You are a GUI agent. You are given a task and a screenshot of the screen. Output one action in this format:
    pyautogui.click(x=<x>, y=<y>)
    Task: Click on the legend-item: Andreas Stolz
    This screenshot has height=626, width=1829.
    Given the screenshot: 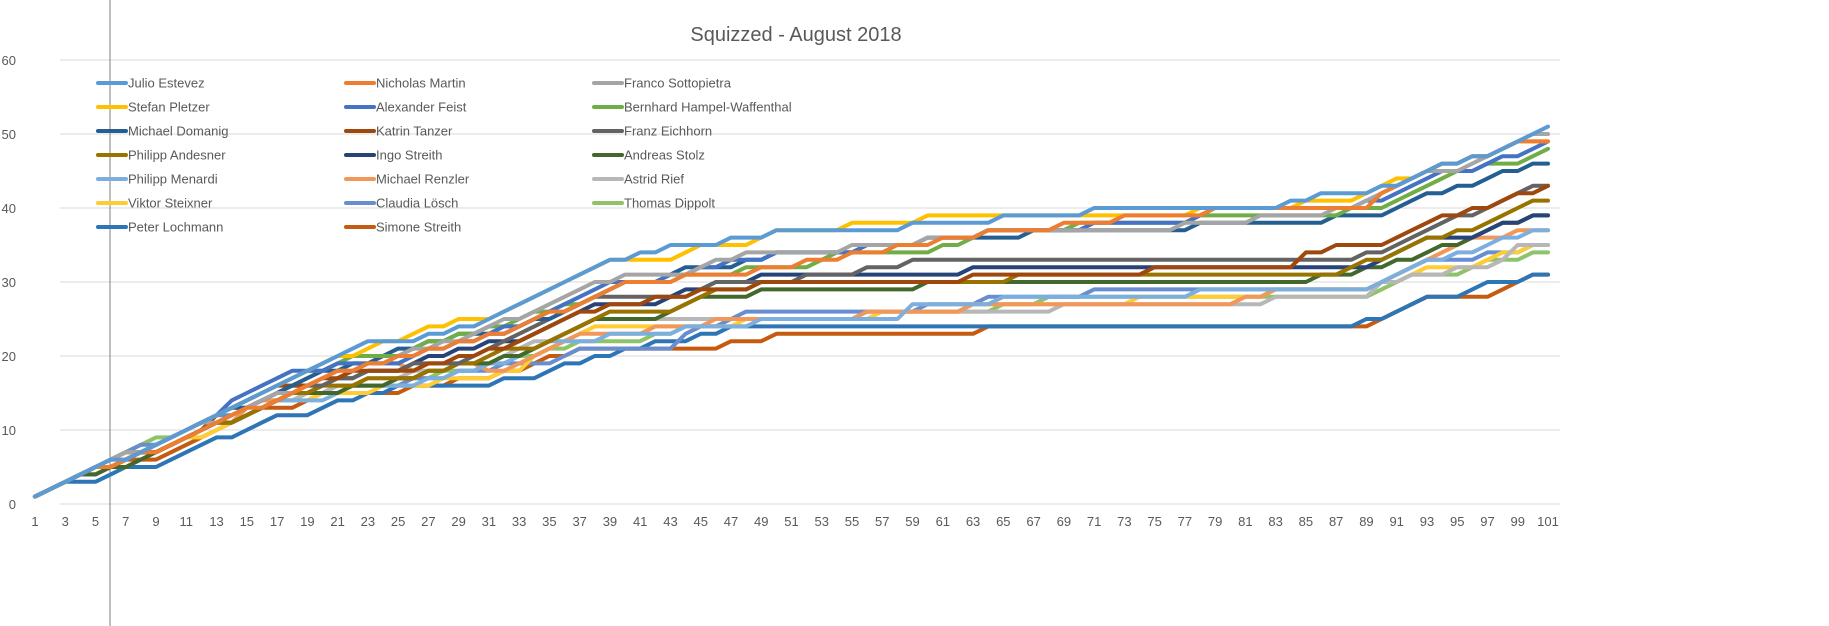 What is the action you would take?
    pyautogui.click(x=648, y=155)
    